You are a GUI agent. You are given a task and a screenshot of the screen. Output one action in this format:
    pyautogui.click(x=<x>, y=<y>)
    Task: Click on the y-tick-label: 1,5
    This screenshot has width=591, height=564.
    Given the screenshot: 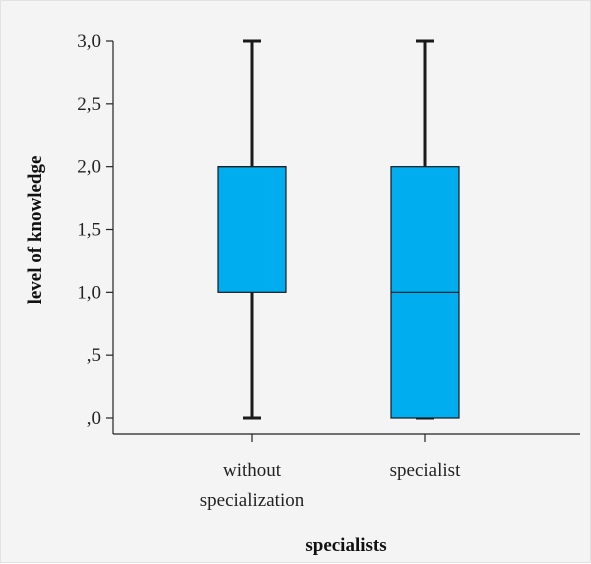 What is the action you would take?
    pyautogui.click(x=89, y=230)
    